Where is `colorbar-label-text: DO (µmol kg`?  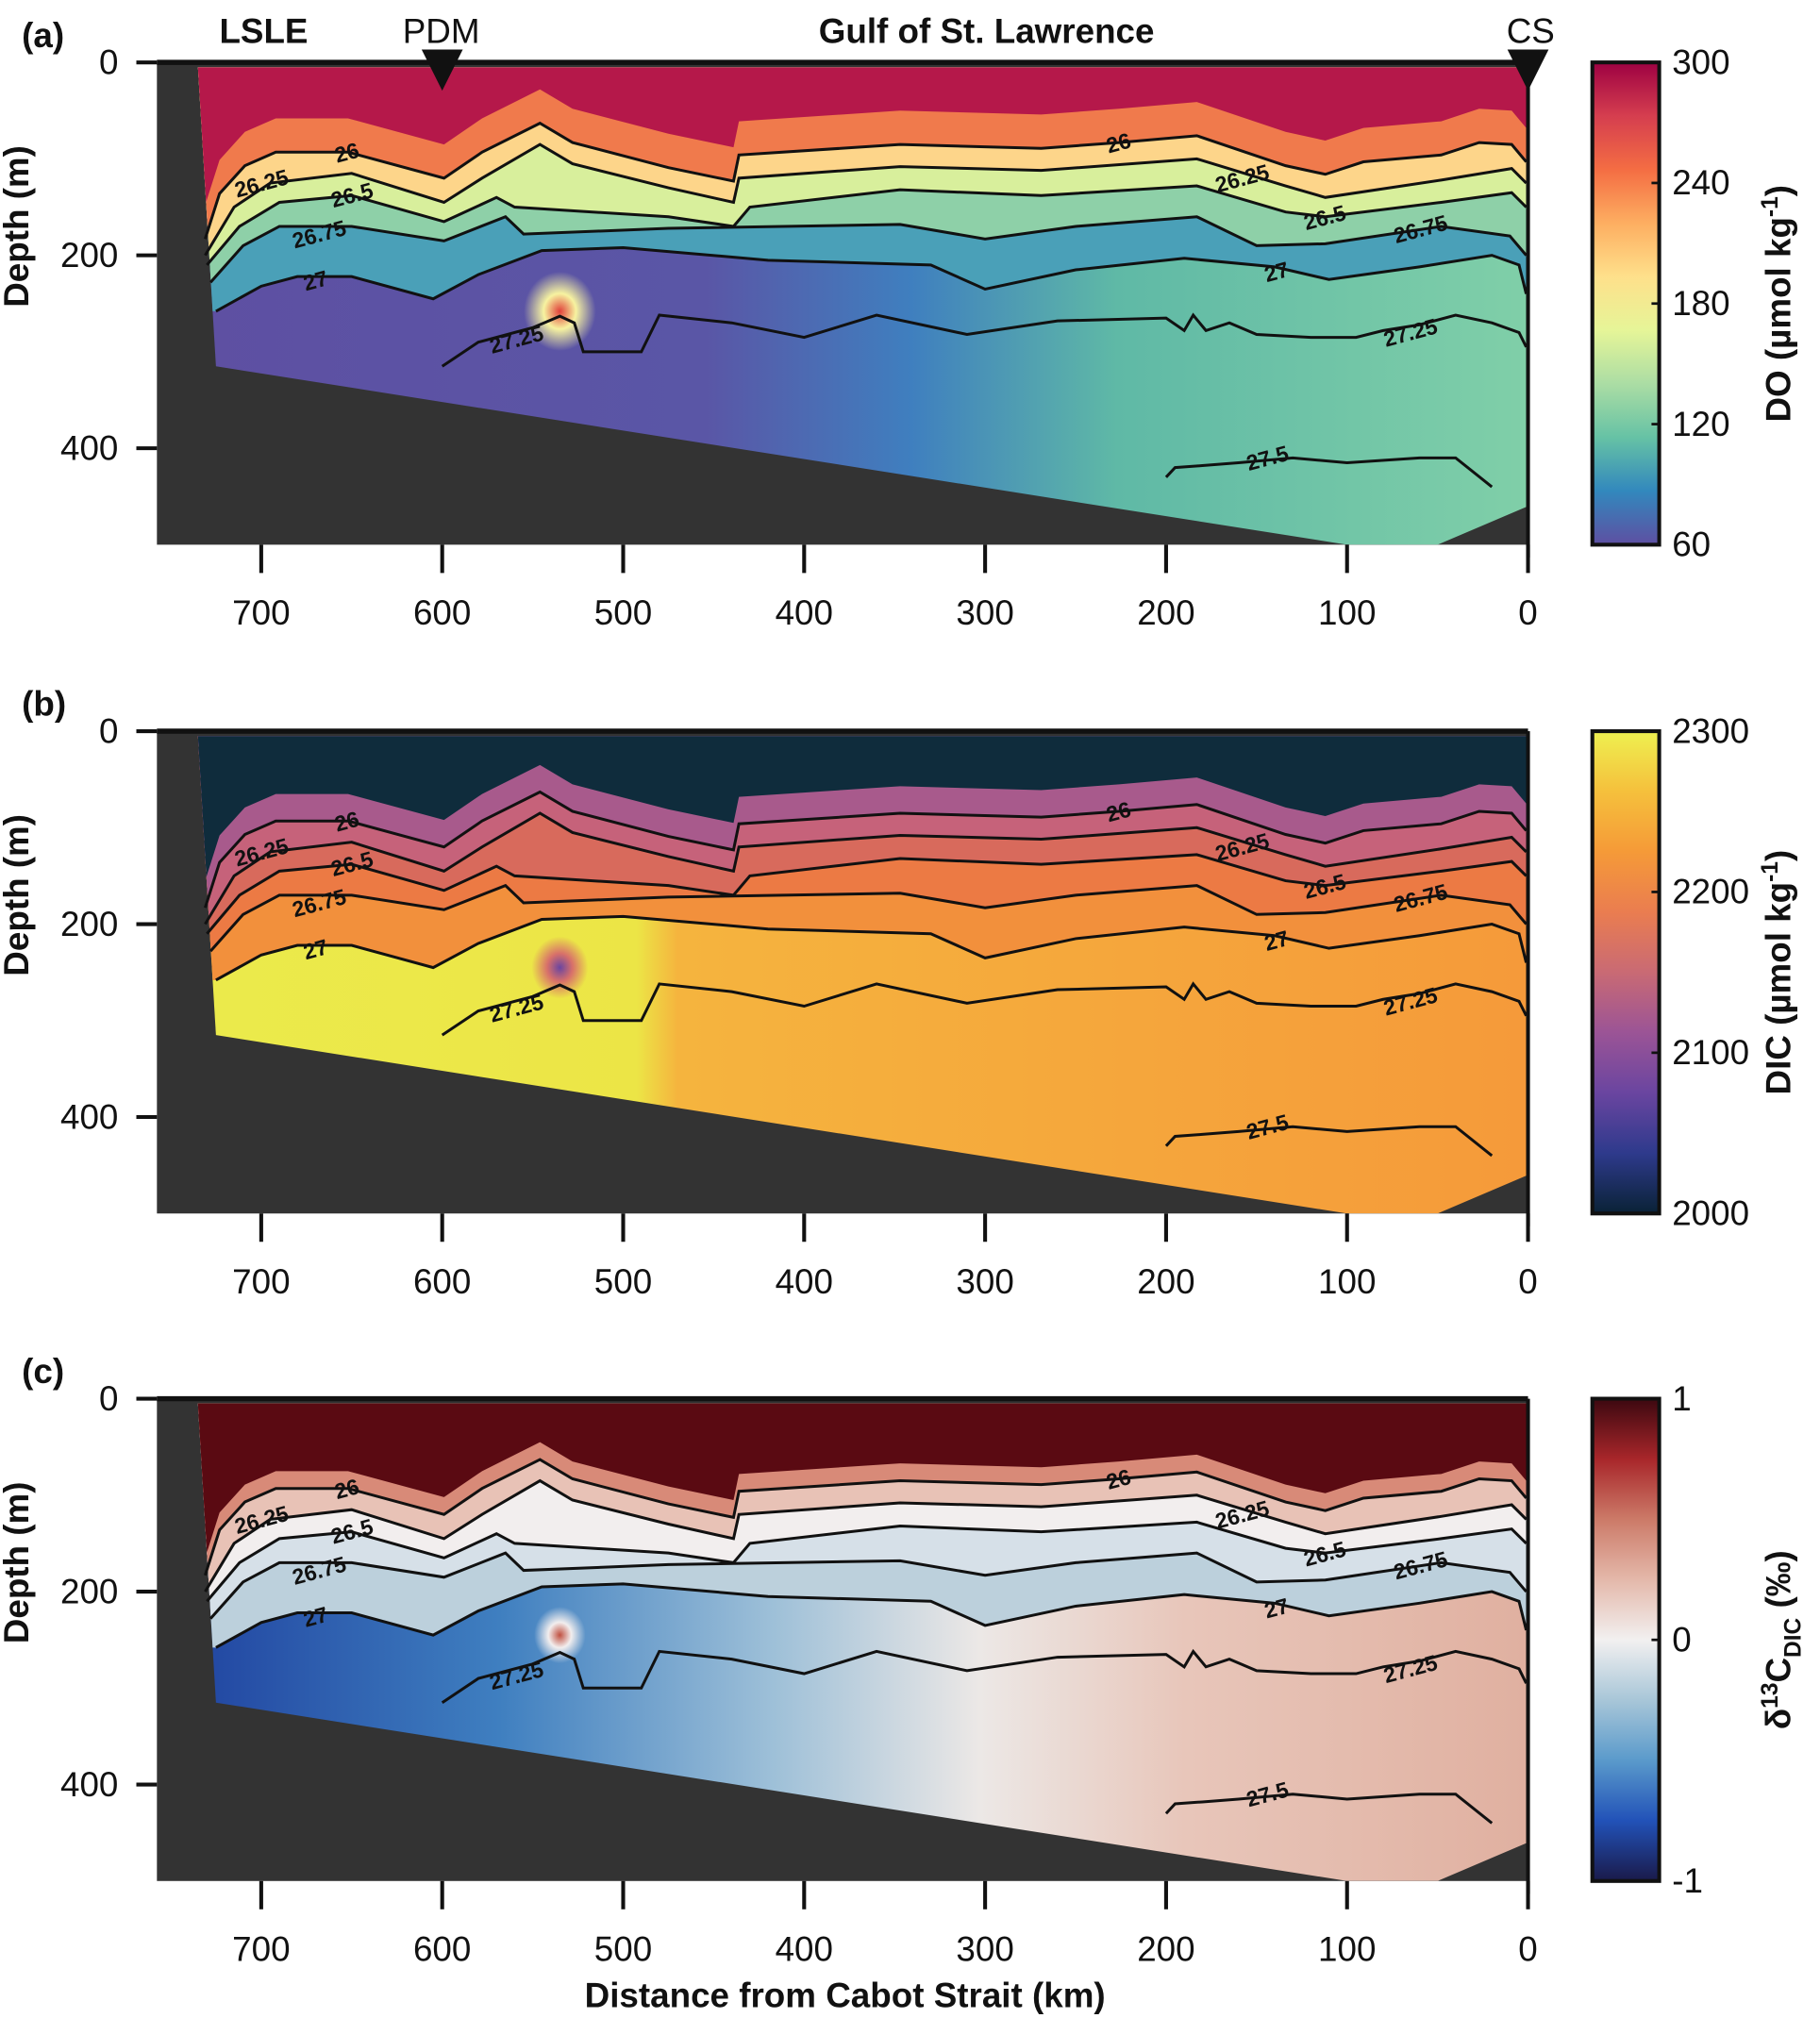 colorbar-label-text: DO (µmol kg is located at coordinates (1779, 319).